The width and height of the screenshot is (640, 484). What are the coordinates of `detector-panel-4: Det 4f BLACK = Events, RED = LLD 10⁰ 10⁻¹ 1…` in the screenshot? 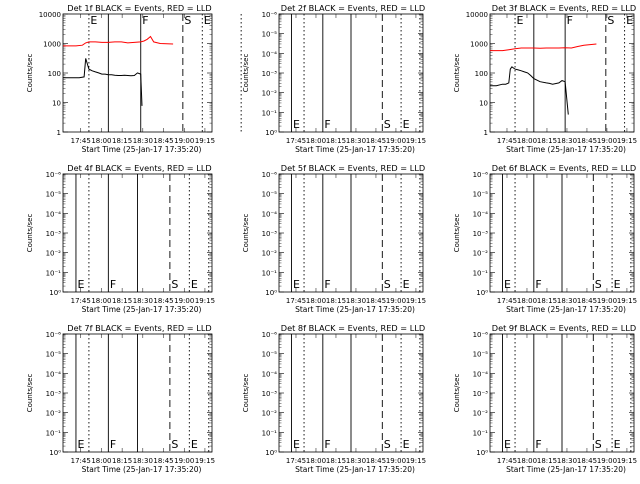 It's located at (120, 238).